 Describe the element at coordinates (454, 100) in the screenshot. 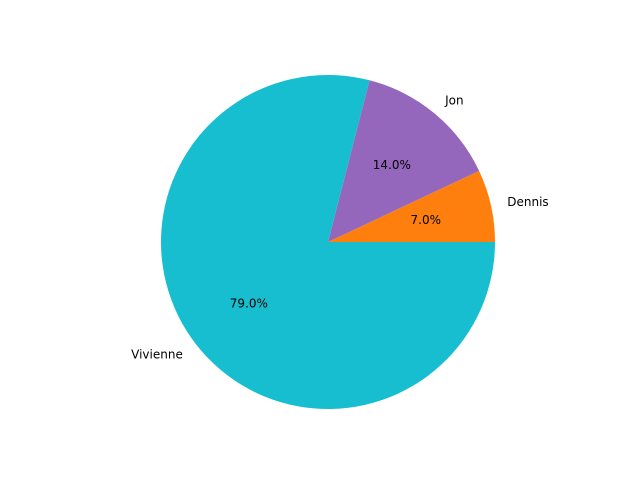

I see `pie-category-label-jon: Jon` at that location.